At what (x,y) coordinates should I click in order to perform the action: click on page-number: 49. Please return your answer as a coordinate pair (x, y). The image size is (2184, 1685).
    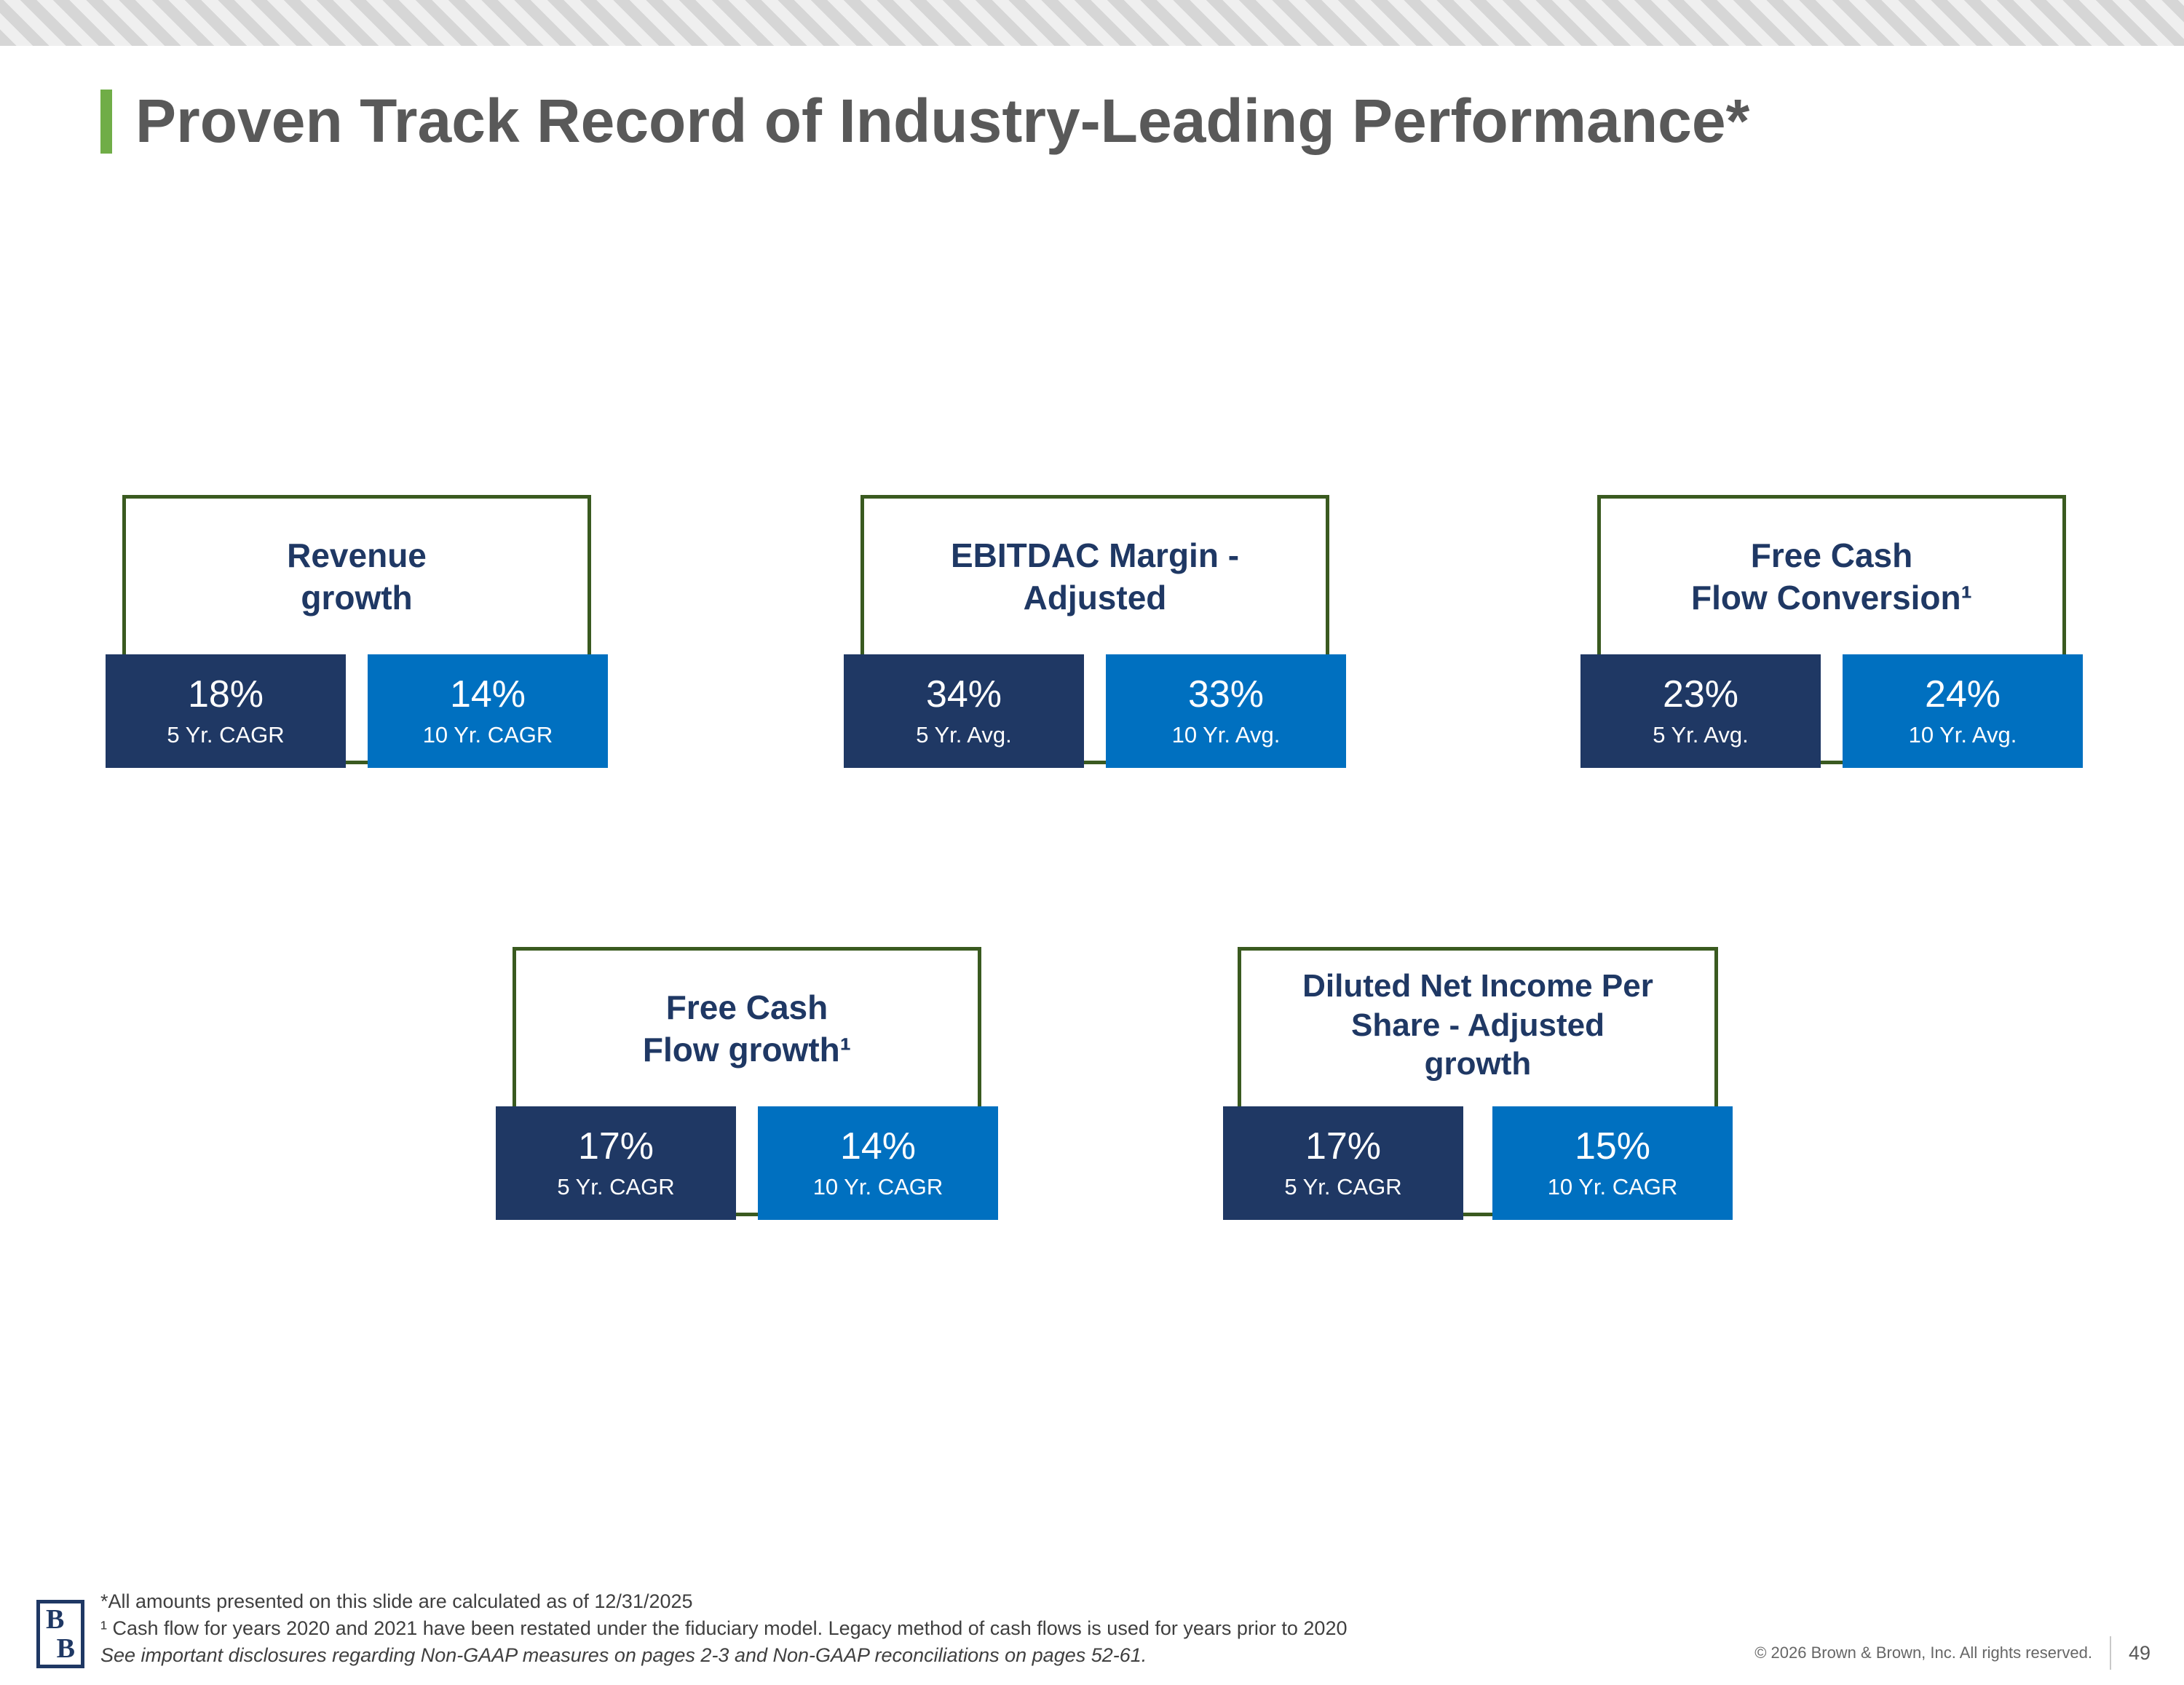
    Looking at the image, I should click on (2139, 1652).